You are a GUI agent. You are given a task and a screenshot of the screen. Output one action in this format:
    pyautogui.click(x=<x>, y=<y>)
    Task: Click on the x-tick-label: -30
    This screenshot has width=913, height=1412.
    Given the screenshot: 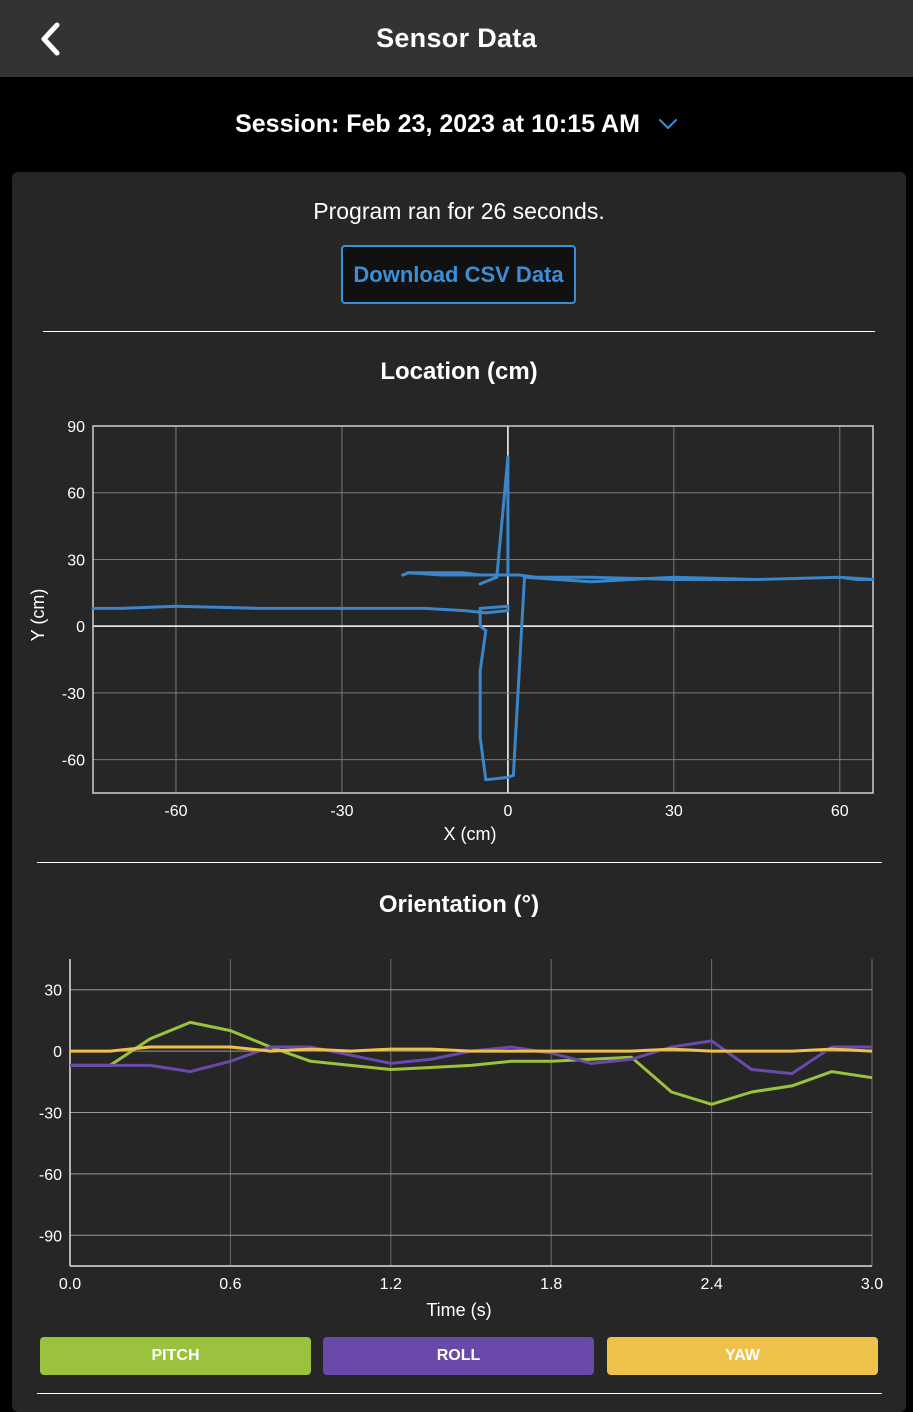 What is the action you would take?
    pyautogui.click(x=341, y=811)
    